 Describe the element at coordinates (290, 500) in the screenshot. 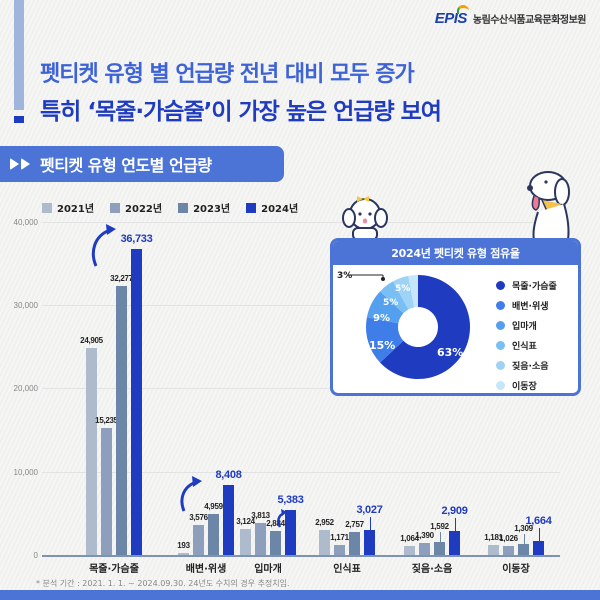

I see `bar-value-label: 5,383` at that location.